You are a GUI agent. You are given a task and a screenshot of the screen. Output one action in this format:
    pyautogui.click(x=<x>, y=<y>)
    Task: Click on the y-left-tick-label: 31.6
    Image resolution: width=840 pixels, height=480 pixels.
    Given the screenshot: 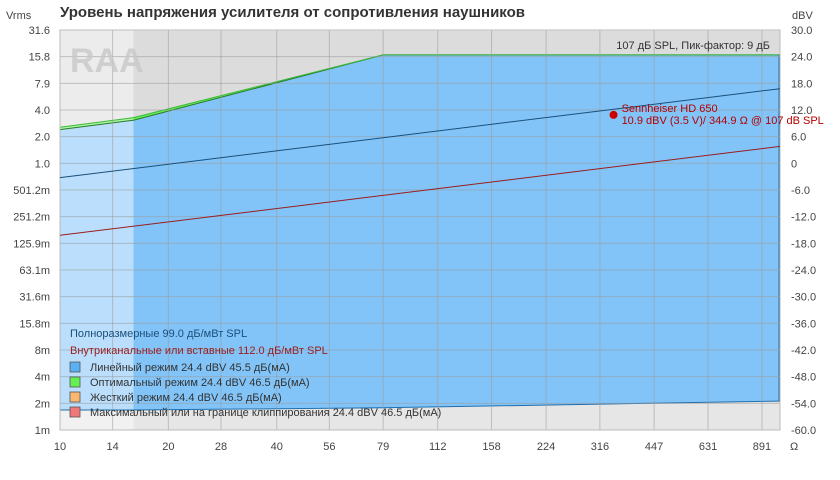 What is the action you would take?
    pyautogui.click(x=39, y=31)
    